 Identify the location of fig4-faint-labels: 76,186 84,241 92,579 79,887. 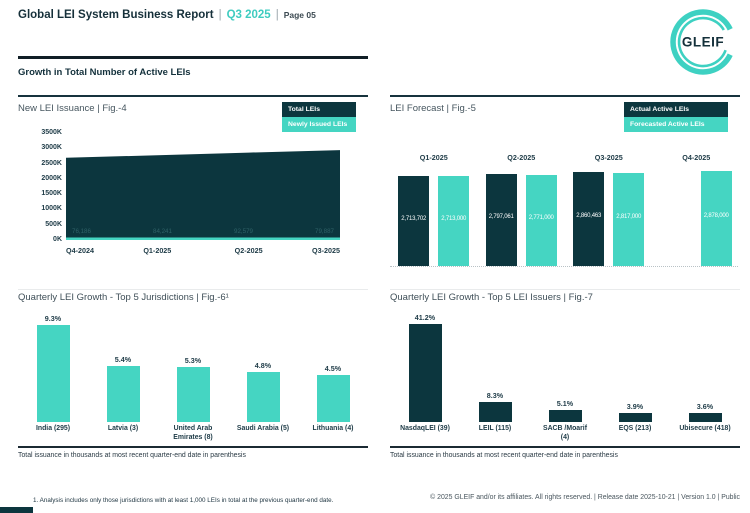
(203, 231).